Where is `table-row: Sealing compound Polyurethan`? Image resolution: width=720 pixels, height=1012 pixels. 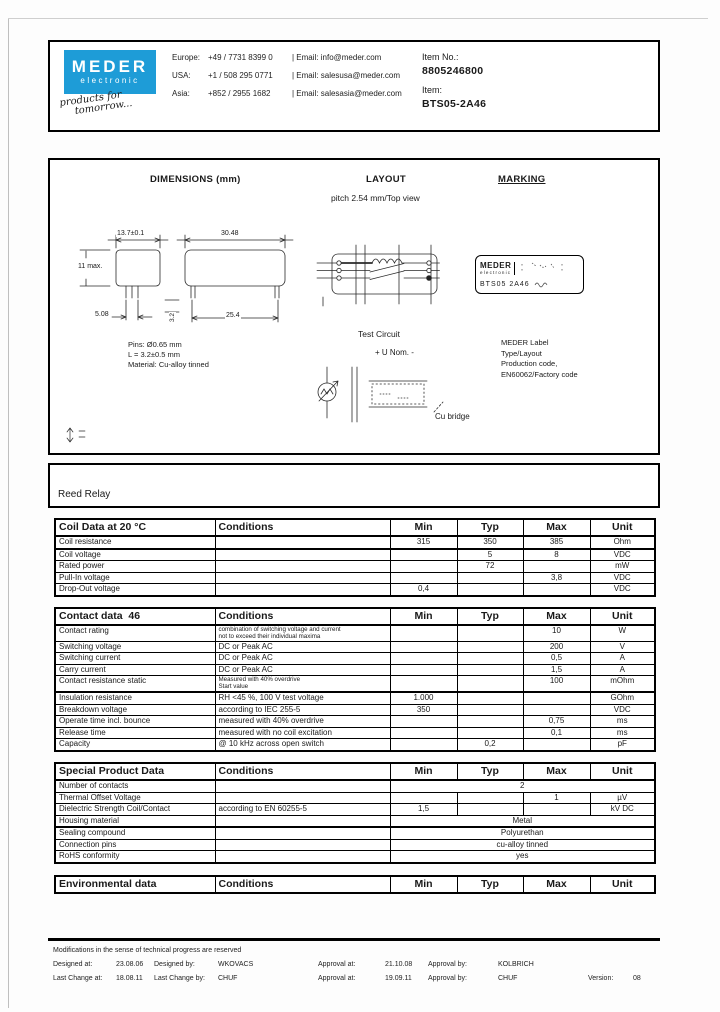 table-row: Sealing compound Polyurethan is located at coordinates (355, 833).